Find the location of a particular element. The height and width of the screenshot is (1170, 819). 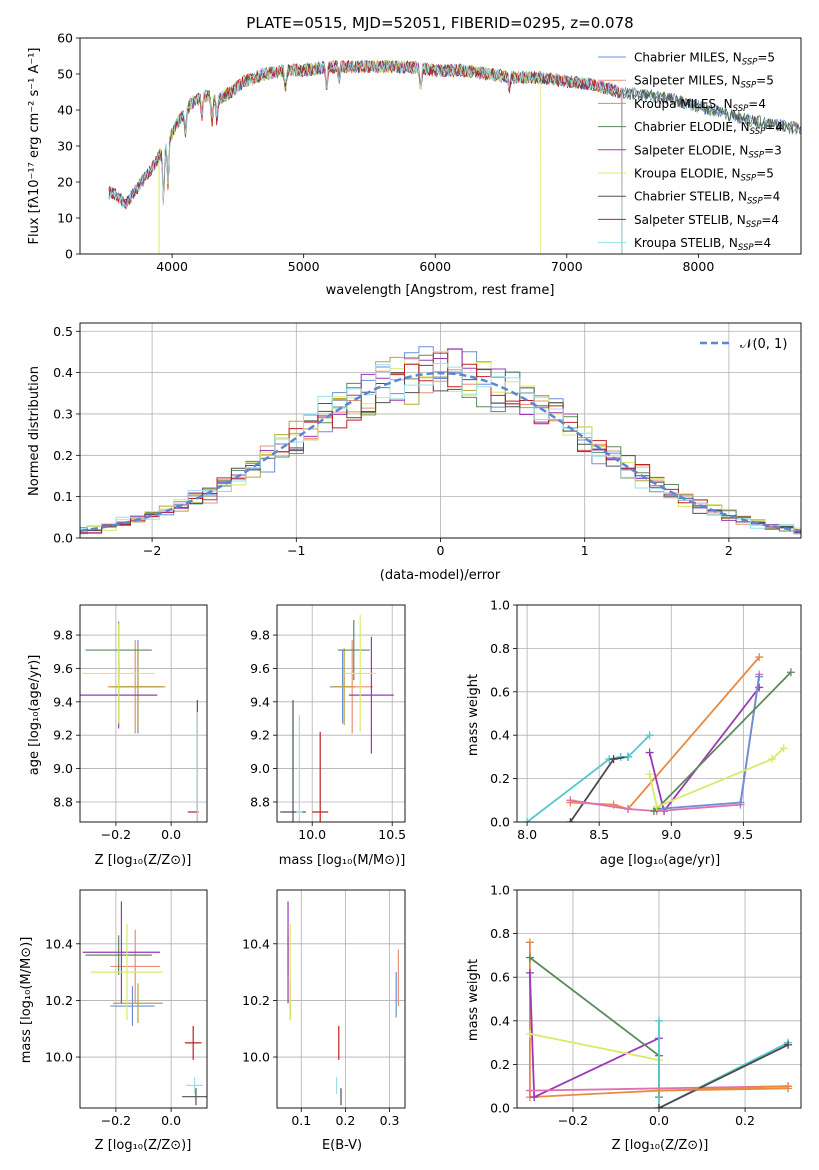

y-tick-label: 0.6 is located at coordinates (500, 691).